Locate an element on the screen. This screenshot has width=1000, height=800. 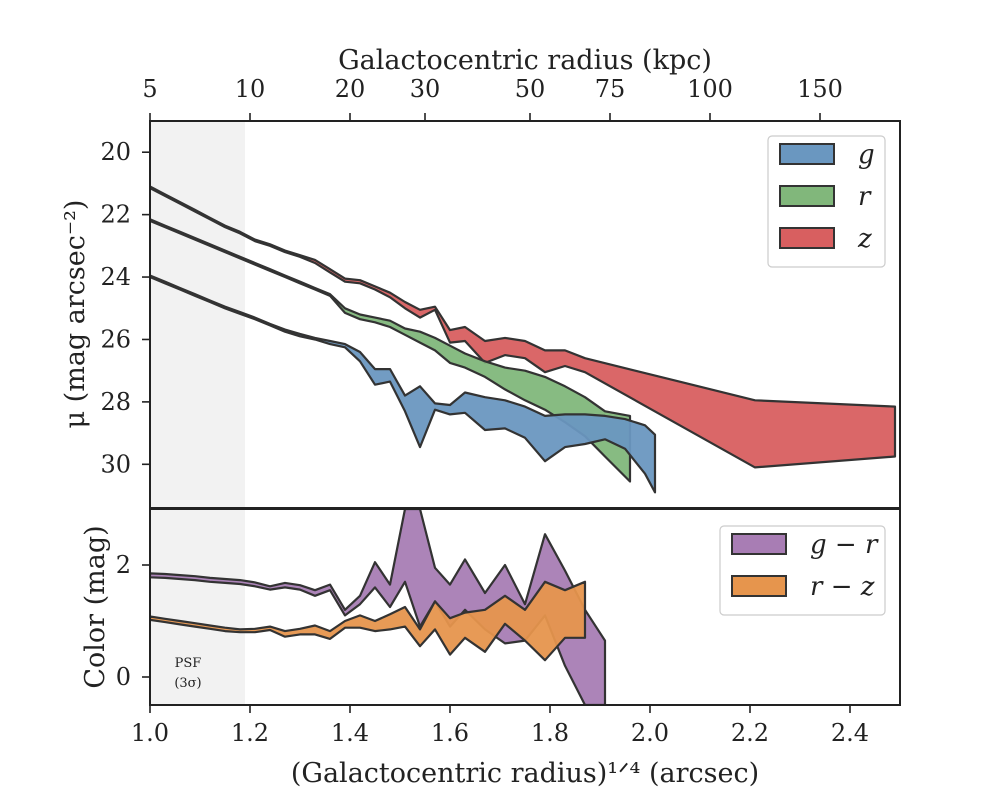
bottom-y-tick-label: 2 is located at coordinates (123, 565).